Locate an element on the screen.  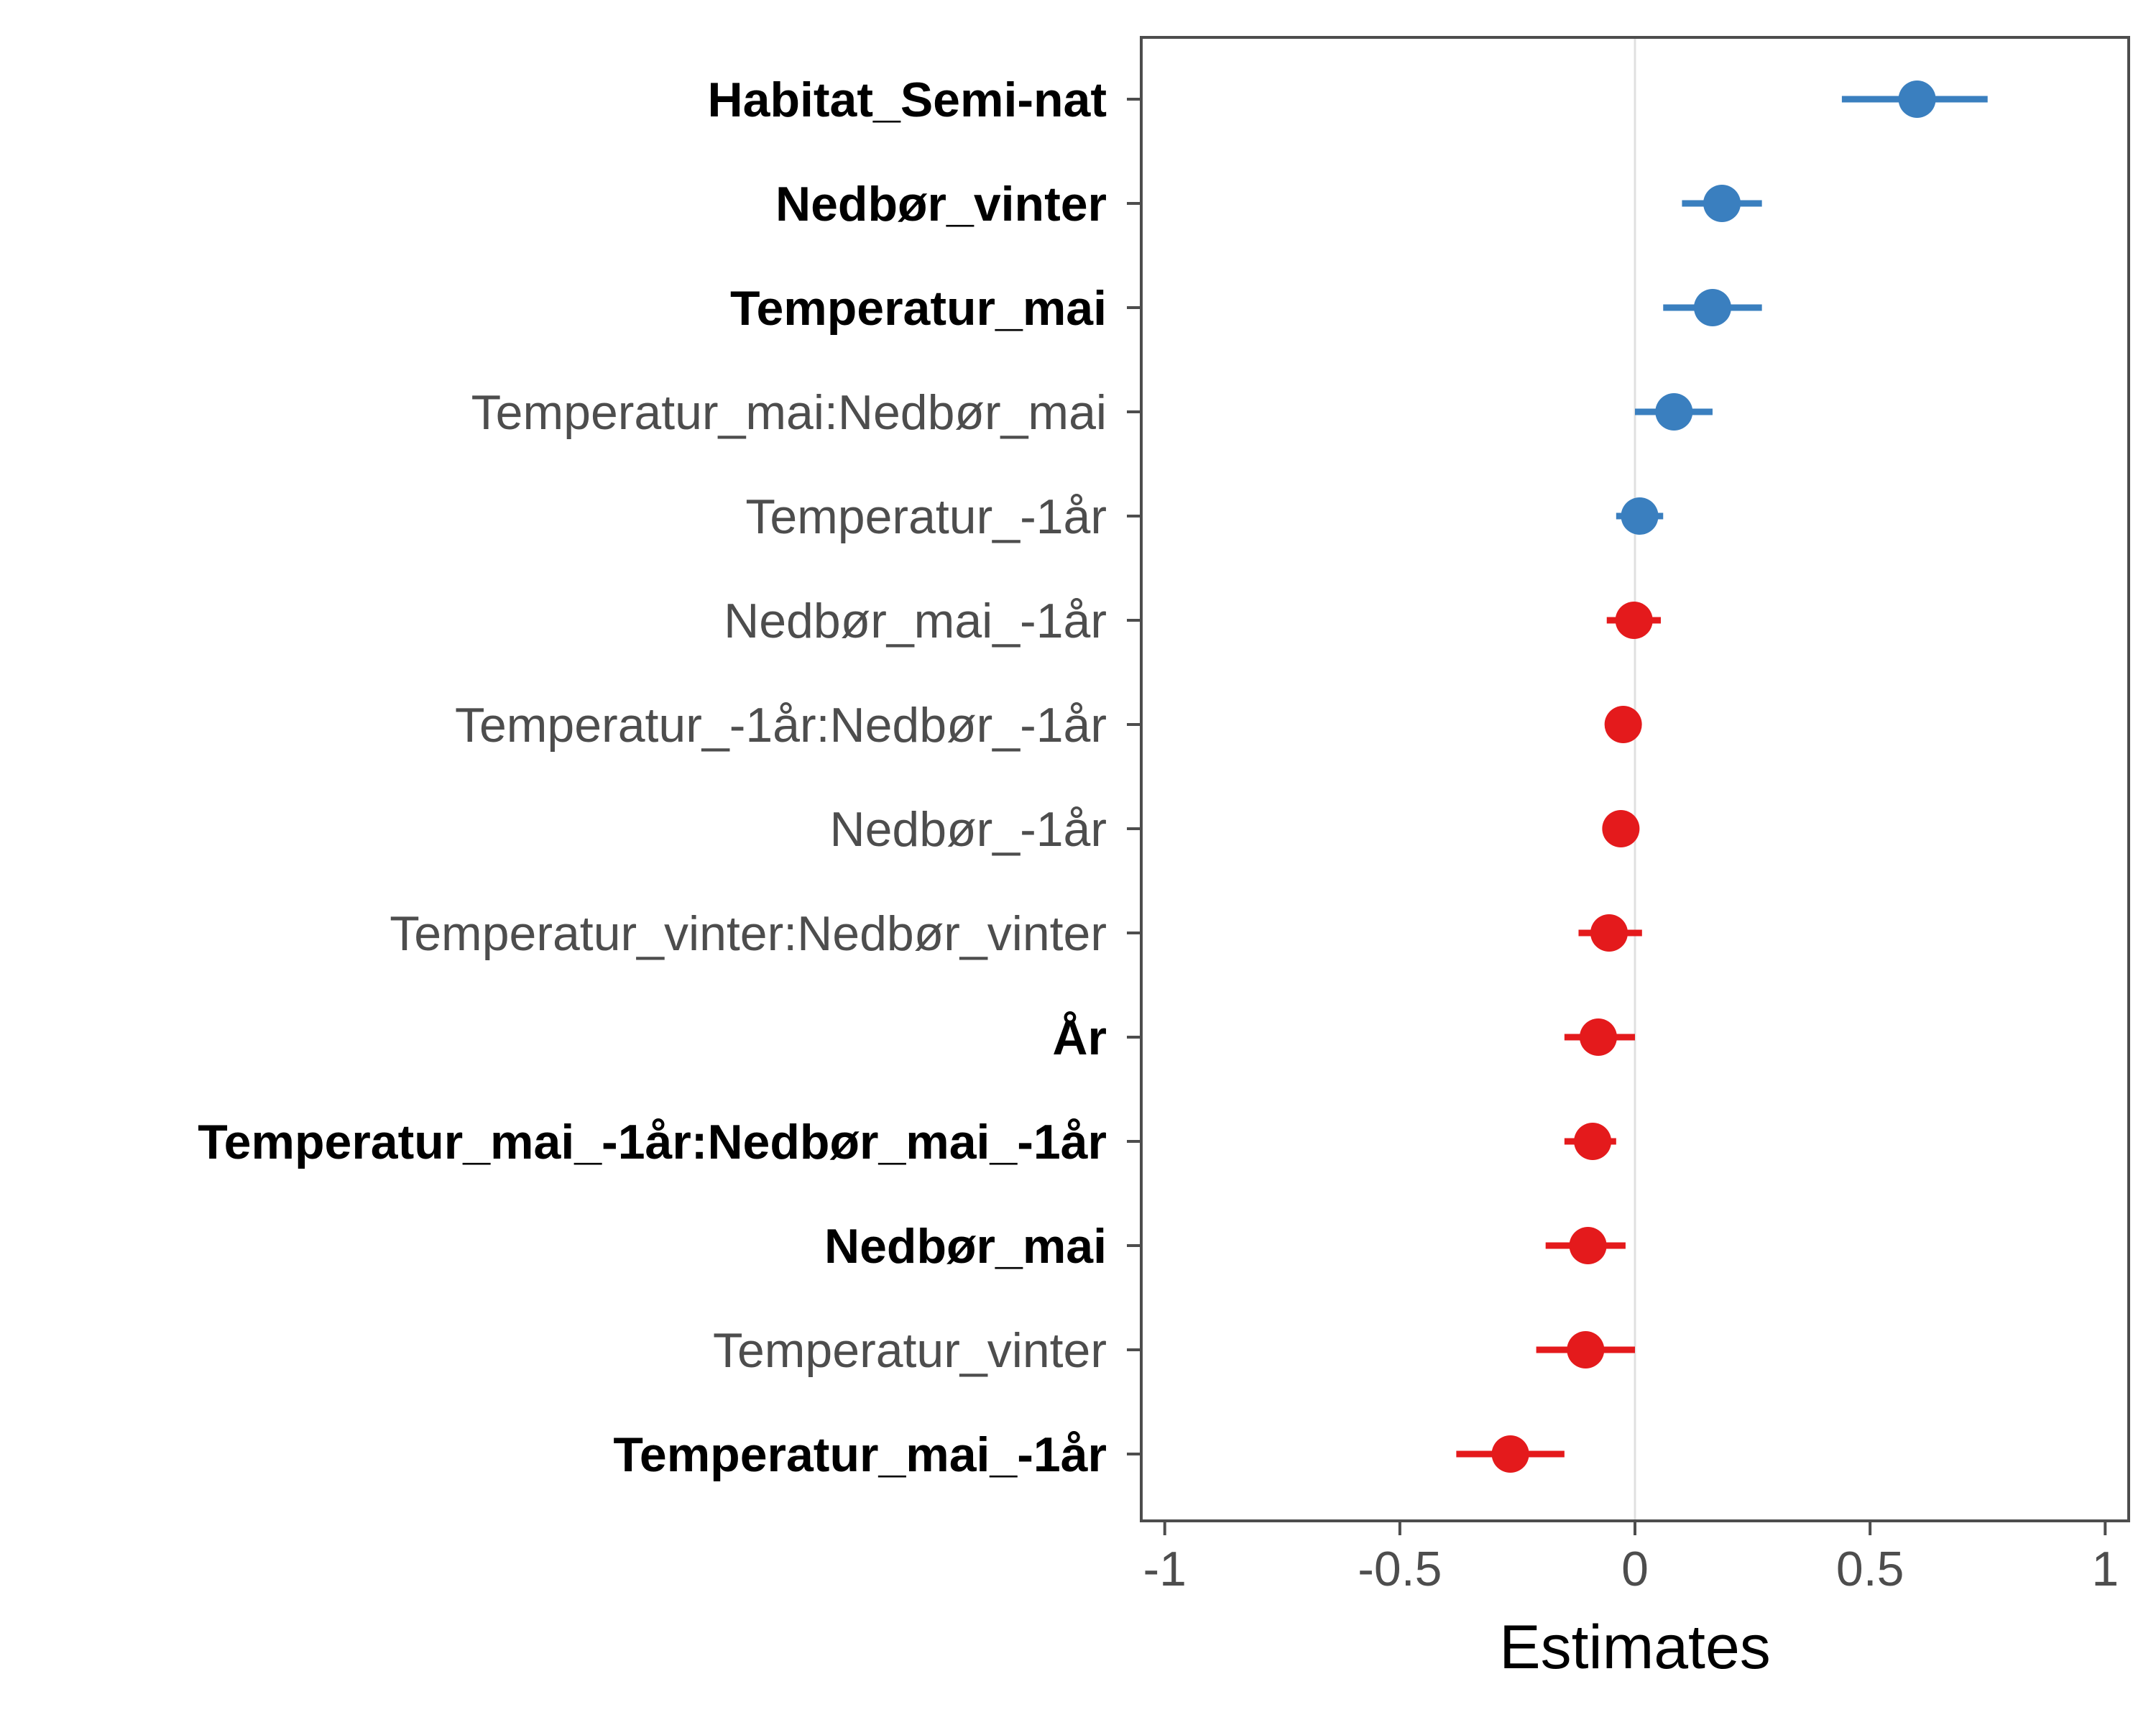
y-term-label: År is located at coordinates (1079, 1038).